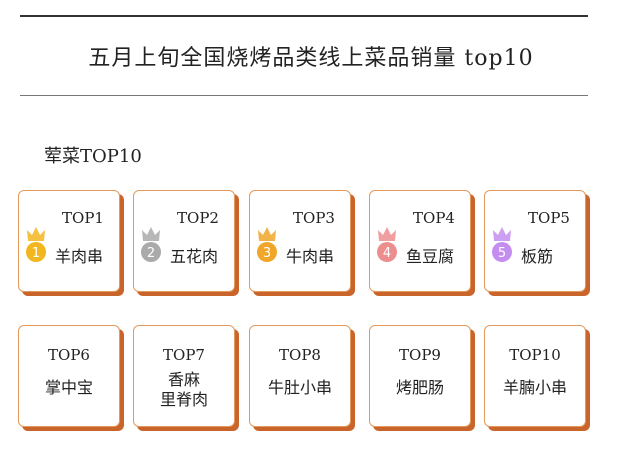  Describe the element at coordinates (502, 244) in the screenshot. I see `crown-medal-icon: 5` at that location.